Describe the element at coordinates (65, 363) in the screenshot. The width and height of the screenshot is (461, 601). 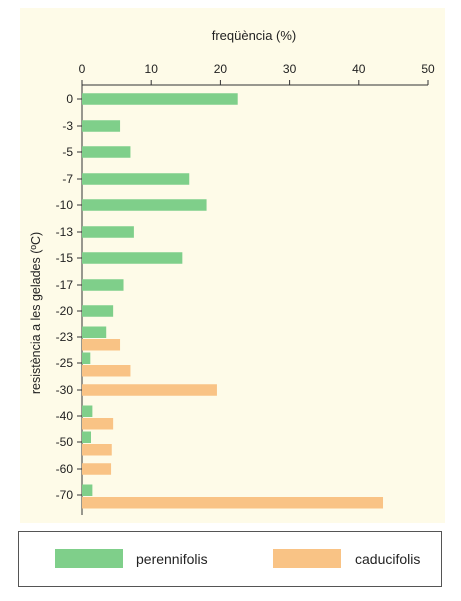
I see `category-label: -25` at that location.